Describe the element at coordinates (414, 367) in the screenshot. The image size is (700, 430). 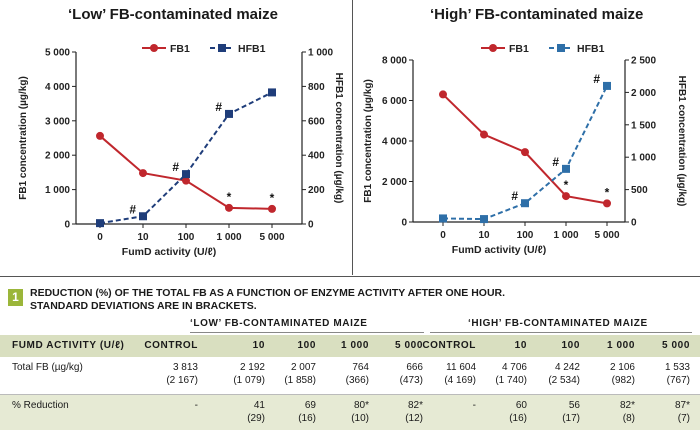
I see `table-cell-value: 666` at that location.